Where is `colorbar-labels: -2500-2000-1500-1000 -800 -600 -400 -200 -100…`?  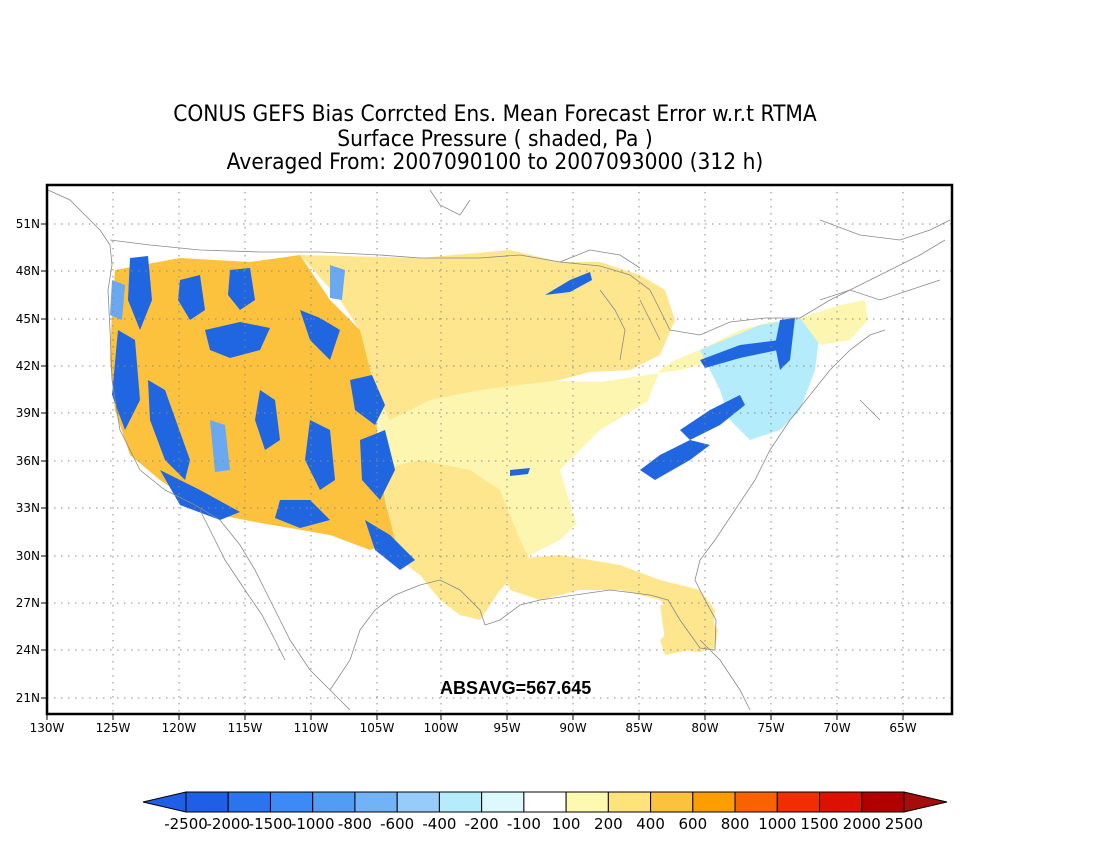 colorbar-labels: -2500-2000-1500-1000 -800 -600 -400 -200 -100… is located at coordinates (543, 824).